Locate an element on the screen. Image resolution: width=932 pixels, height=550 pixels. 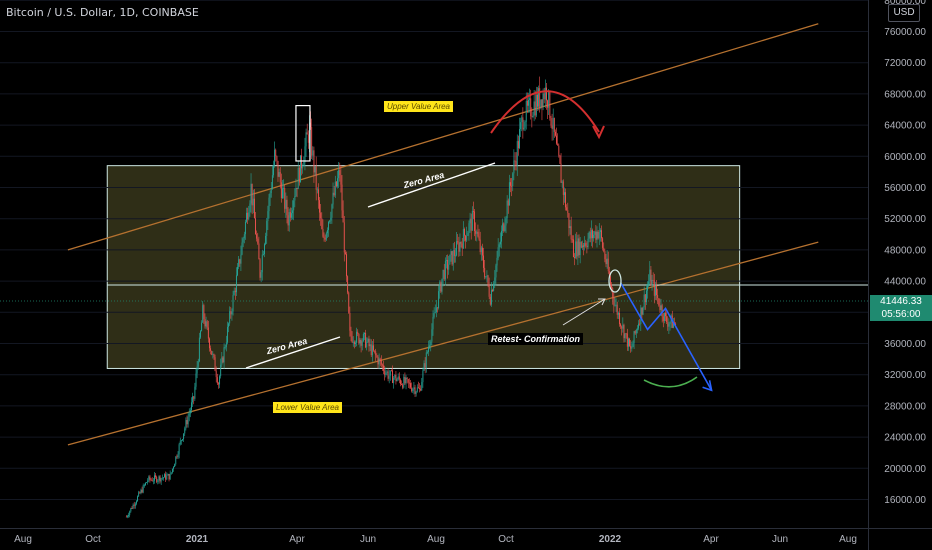
y-tick-label: 56000.00 is located at coordinates (905, 188).